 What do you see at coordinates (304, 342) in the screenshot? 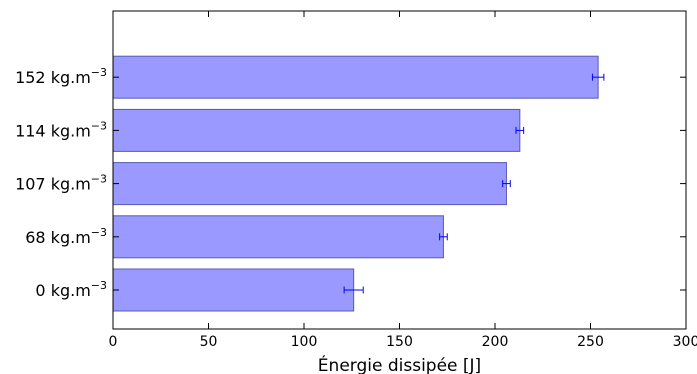
I see `x-tick-label: 100` at bounding box center [304, 342].